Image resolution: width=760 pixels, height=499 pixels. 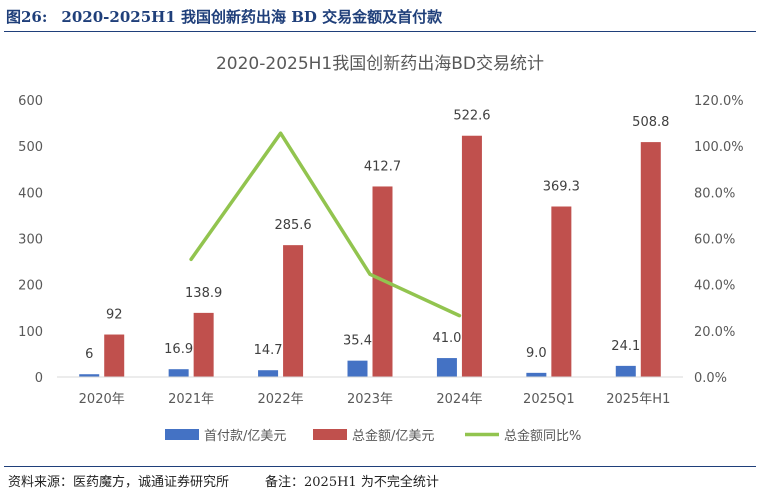 I want to click on upfront-data-label: 41.0, so click(x=446, y=338).